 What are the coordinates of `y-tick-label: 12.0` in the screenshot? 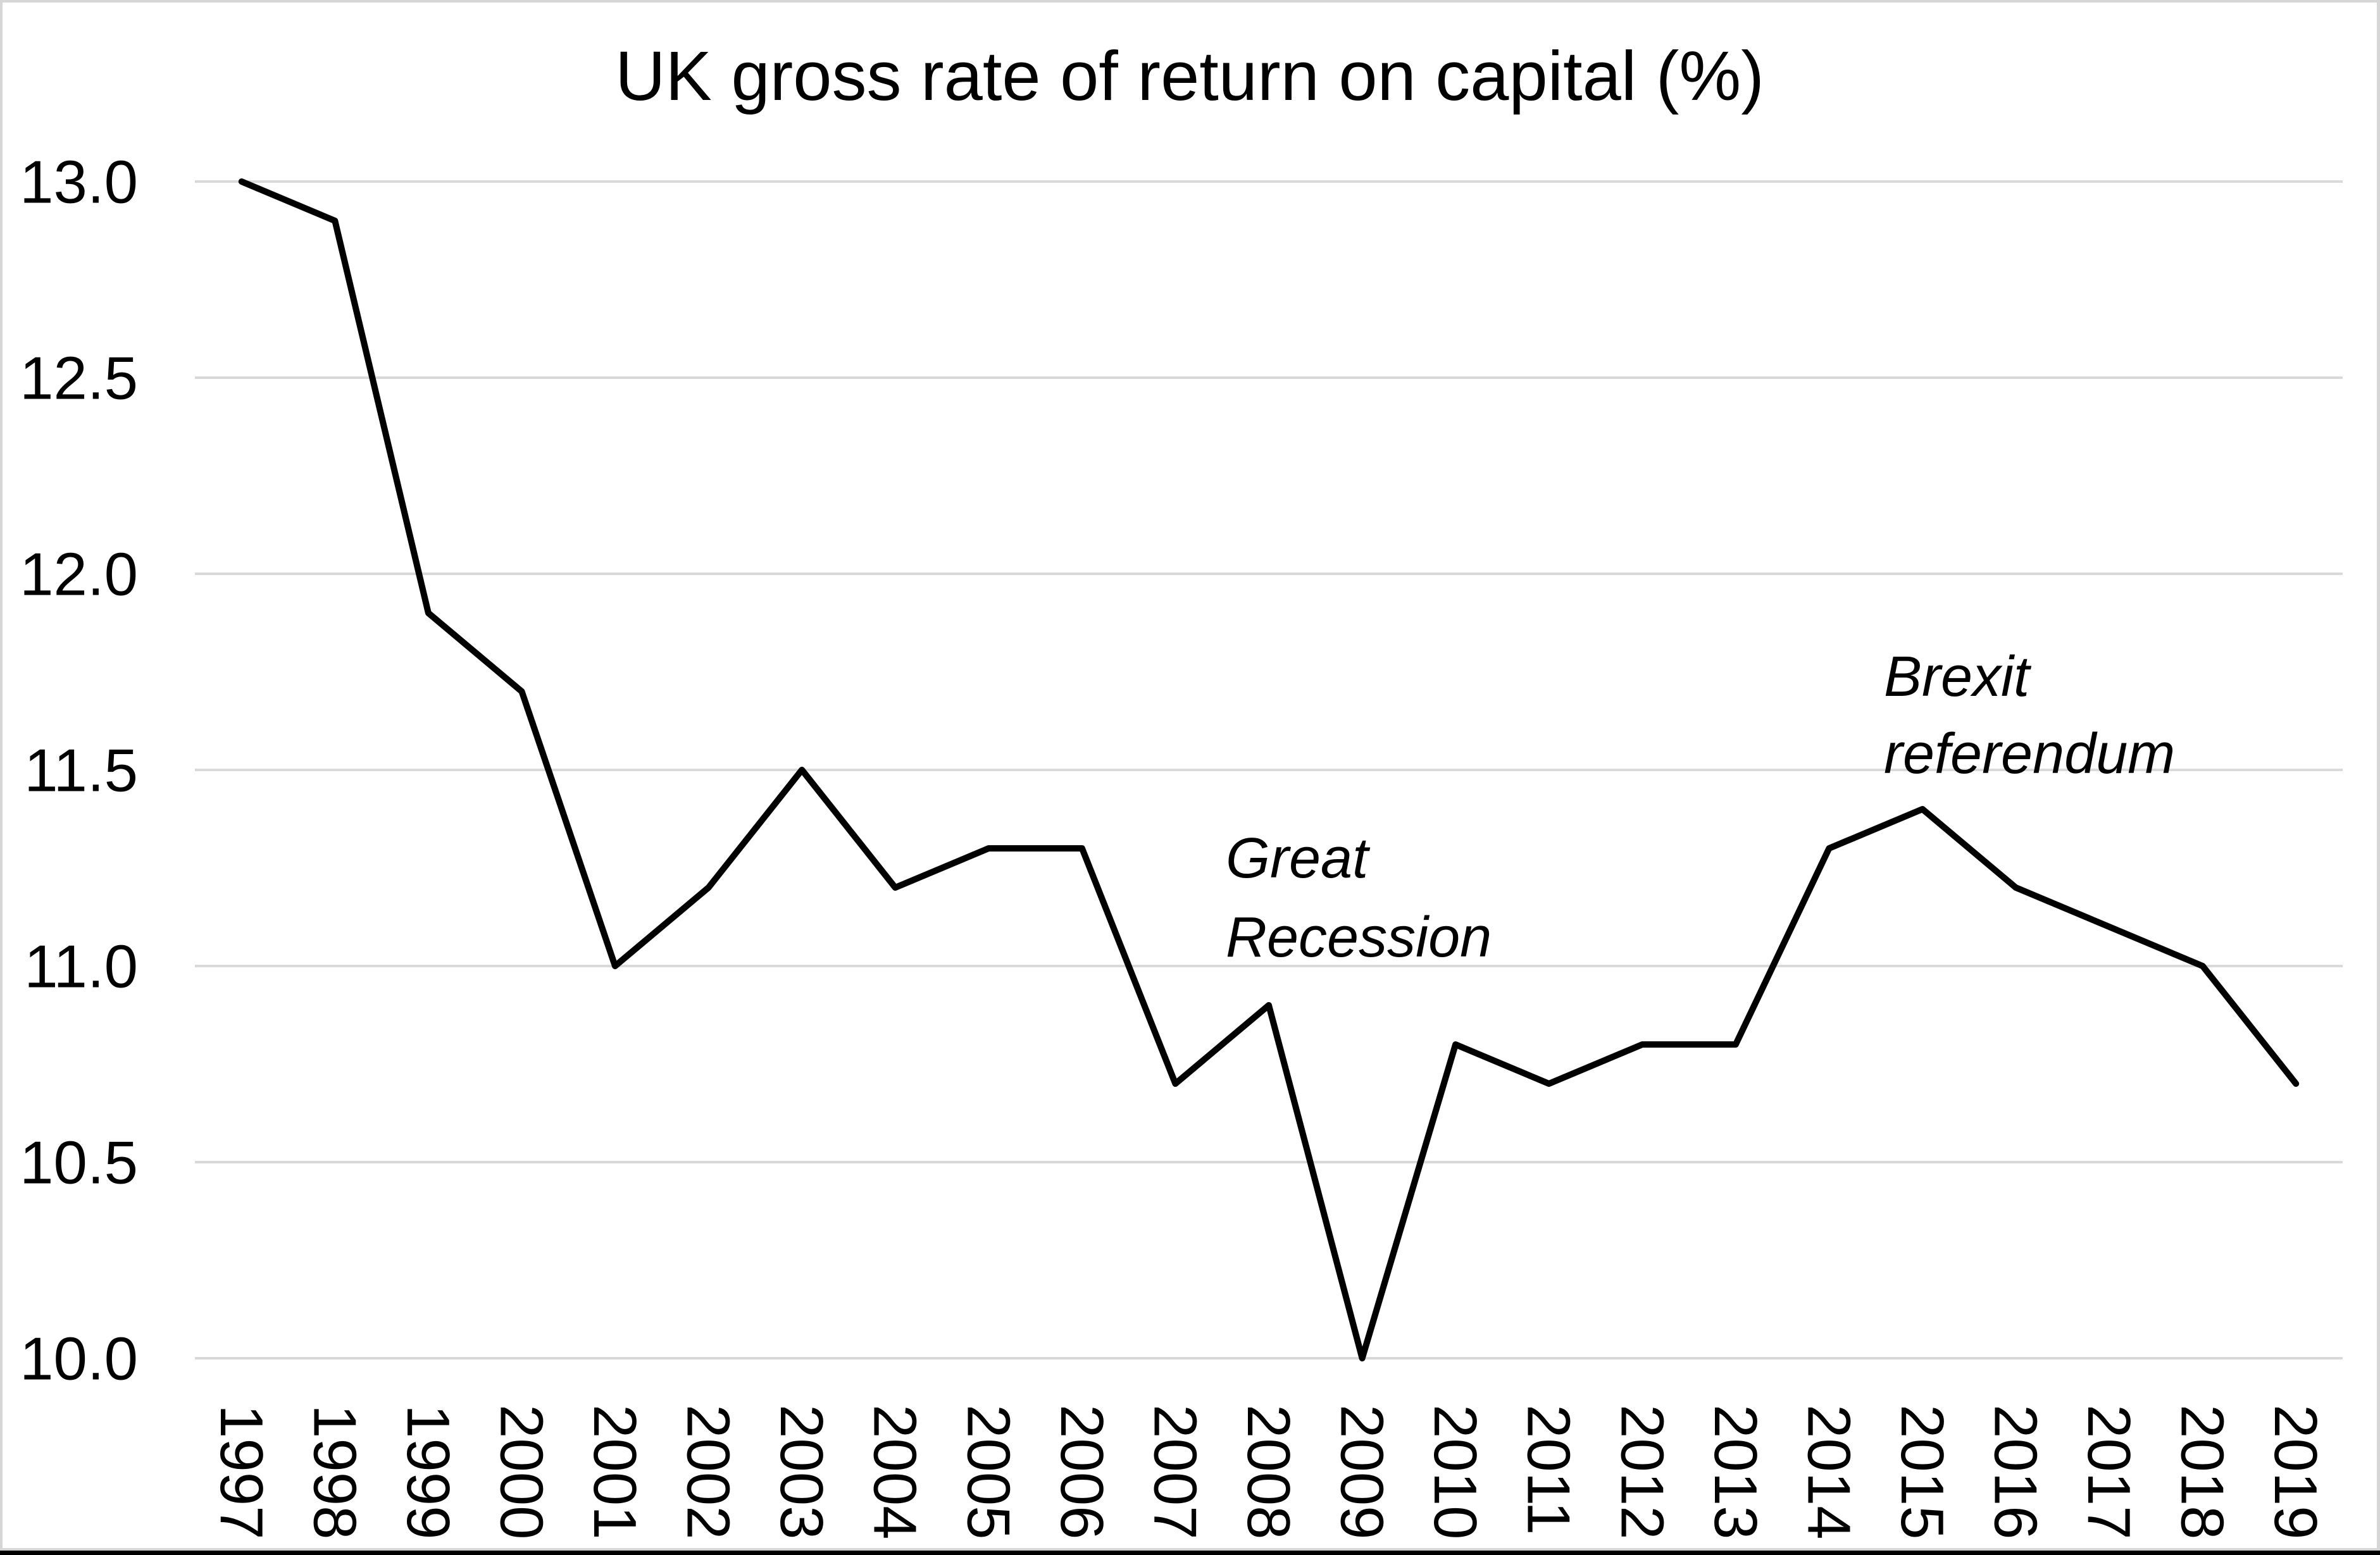 It's located at (79, 575).